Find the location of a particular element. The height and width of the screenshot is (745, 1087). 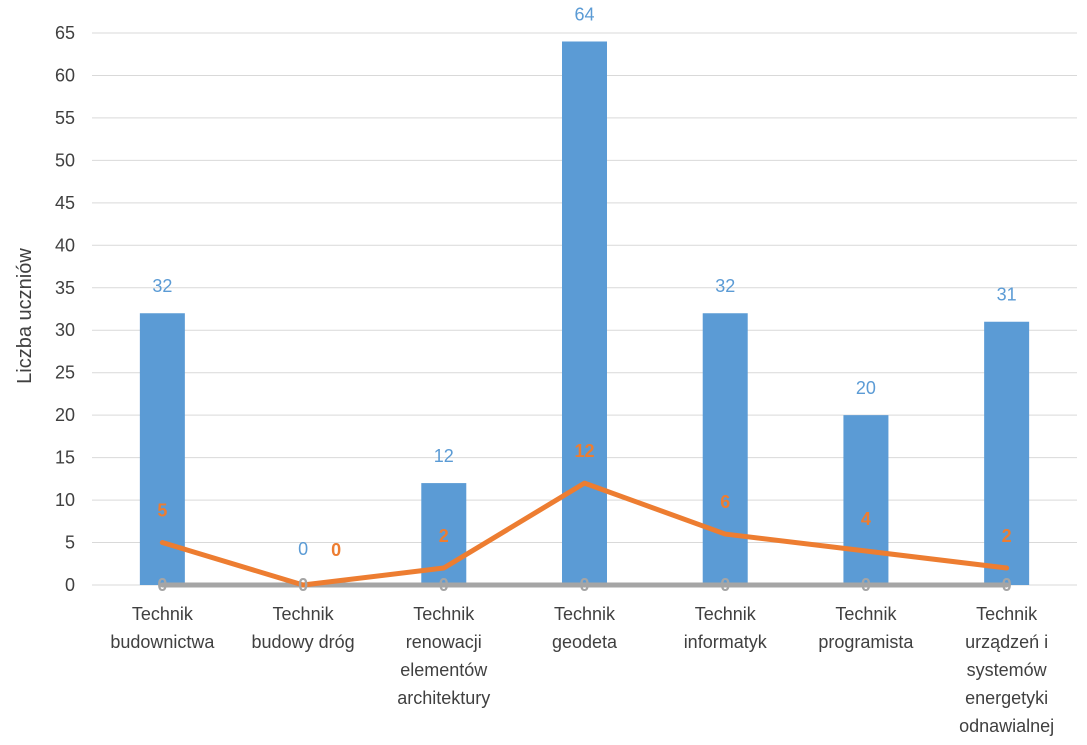

y-tick-label: 45 is located at coordinates (65, 203).